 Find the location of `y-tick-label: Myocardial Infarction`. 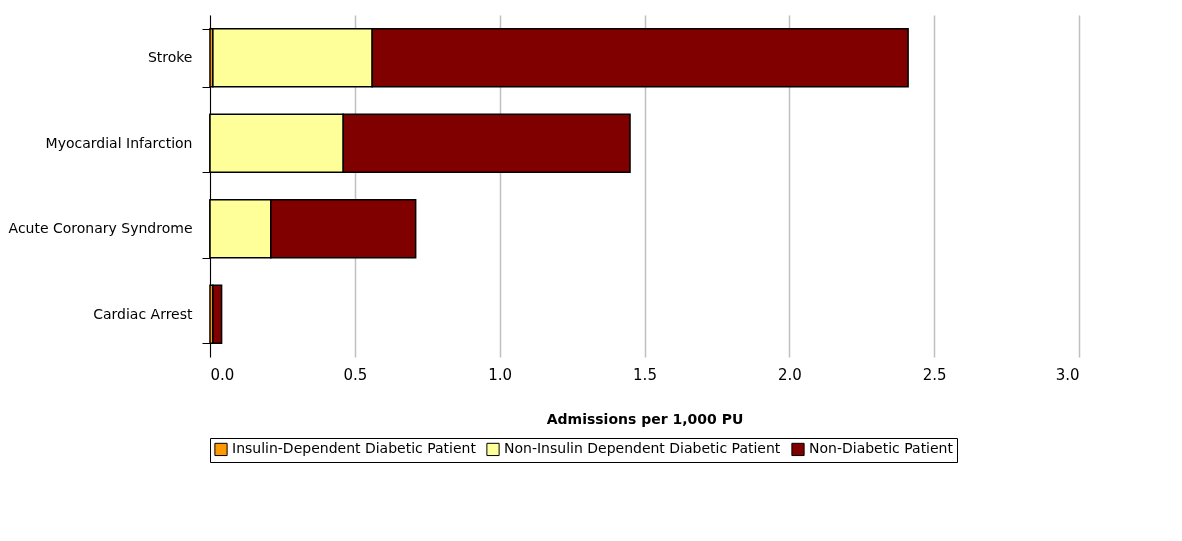

y-tick-label: Myocardial Infarction is located at coordinates (119, 142).